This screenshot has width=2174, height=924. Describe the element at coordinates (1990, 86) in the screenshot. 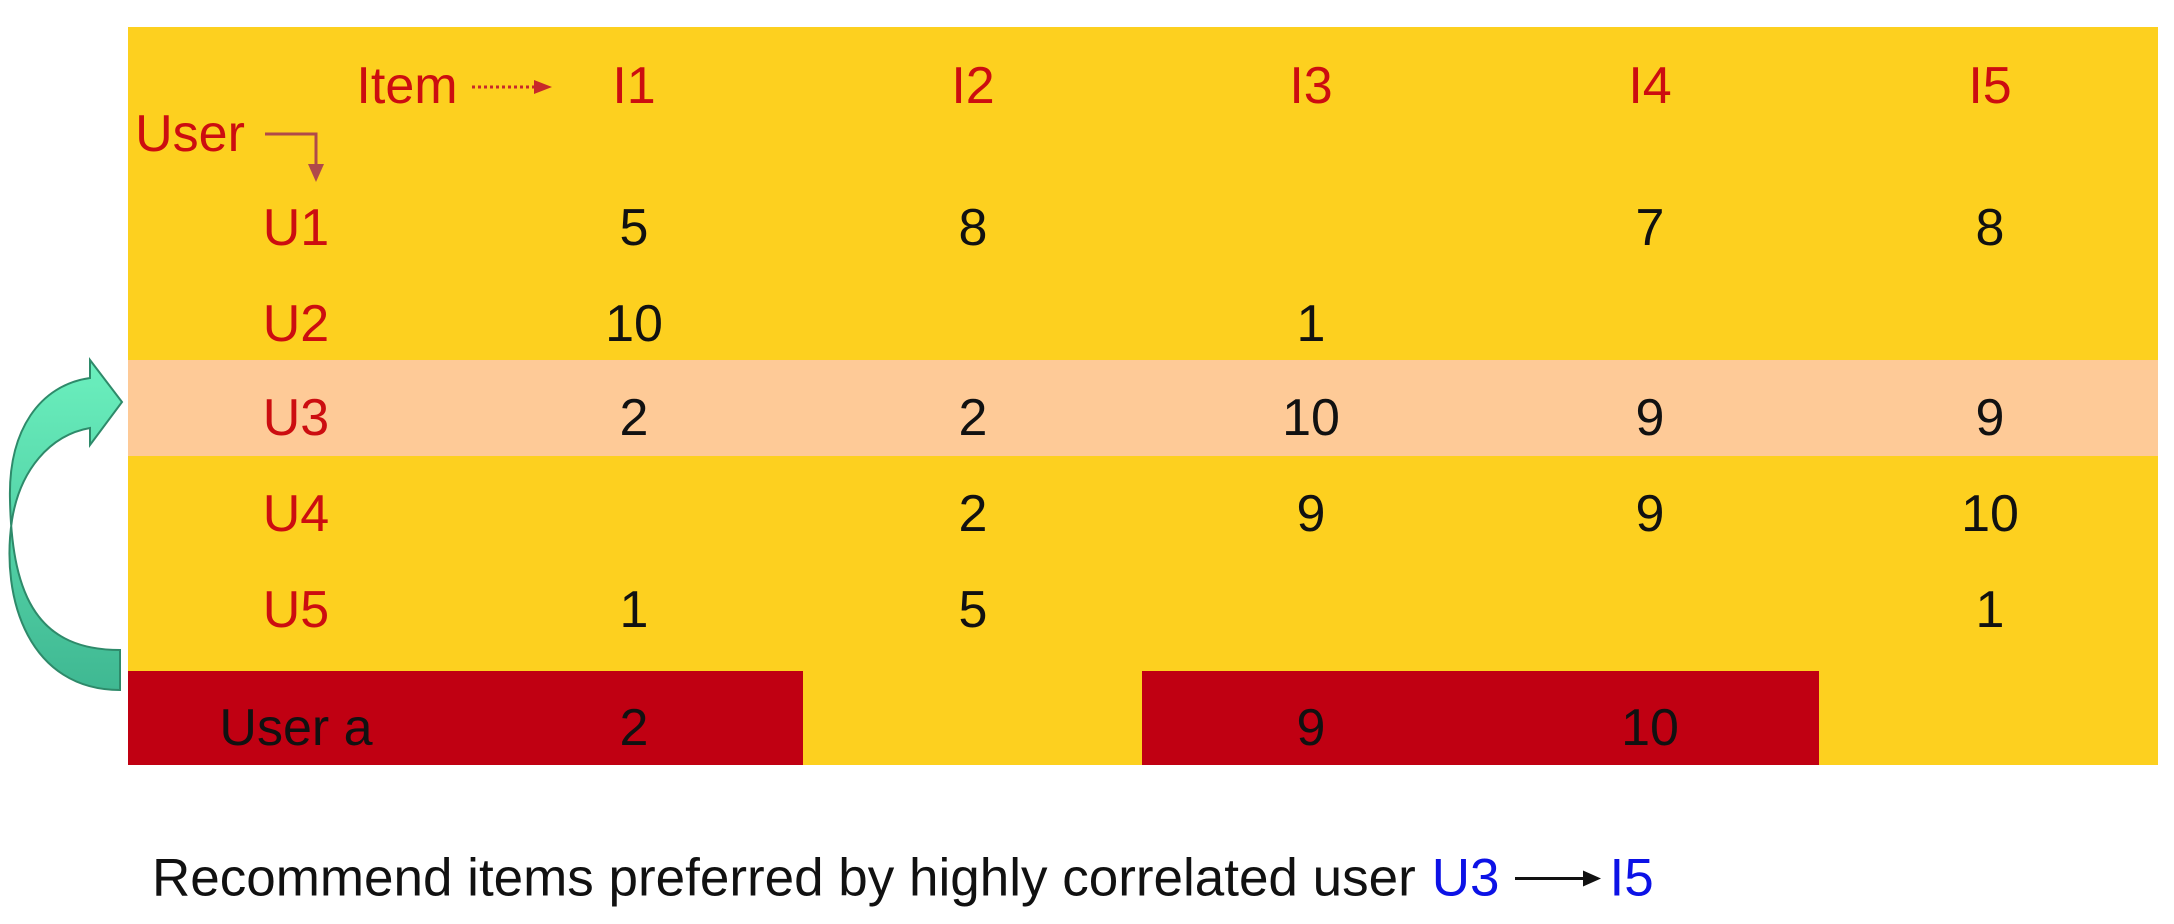

I see `column-header-i5: I5` at that location.